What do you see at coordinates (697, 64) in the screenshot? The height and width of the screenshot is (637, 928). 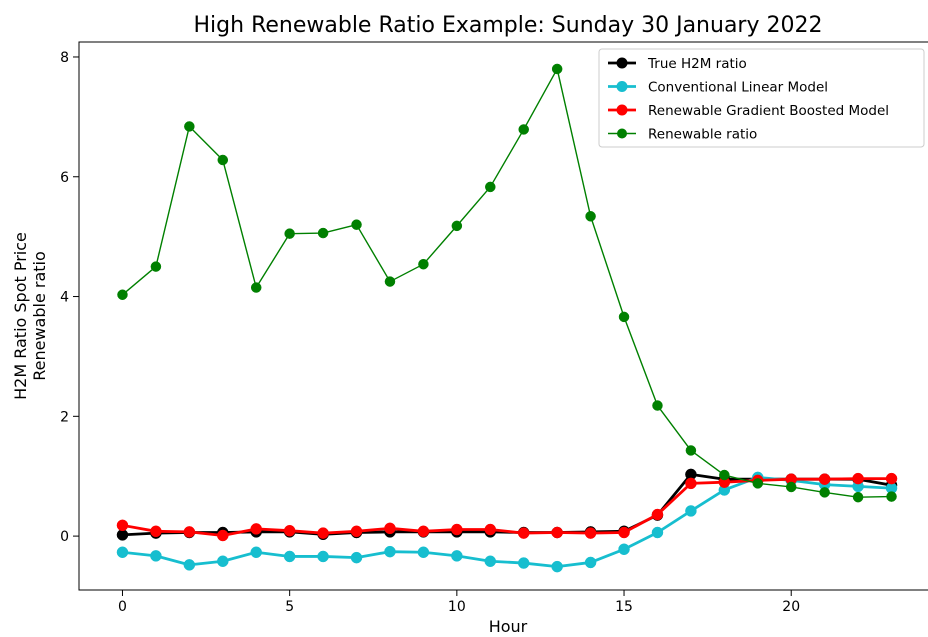 I see `legend-label: True H2M ratio` at bounding box center [697, 64].